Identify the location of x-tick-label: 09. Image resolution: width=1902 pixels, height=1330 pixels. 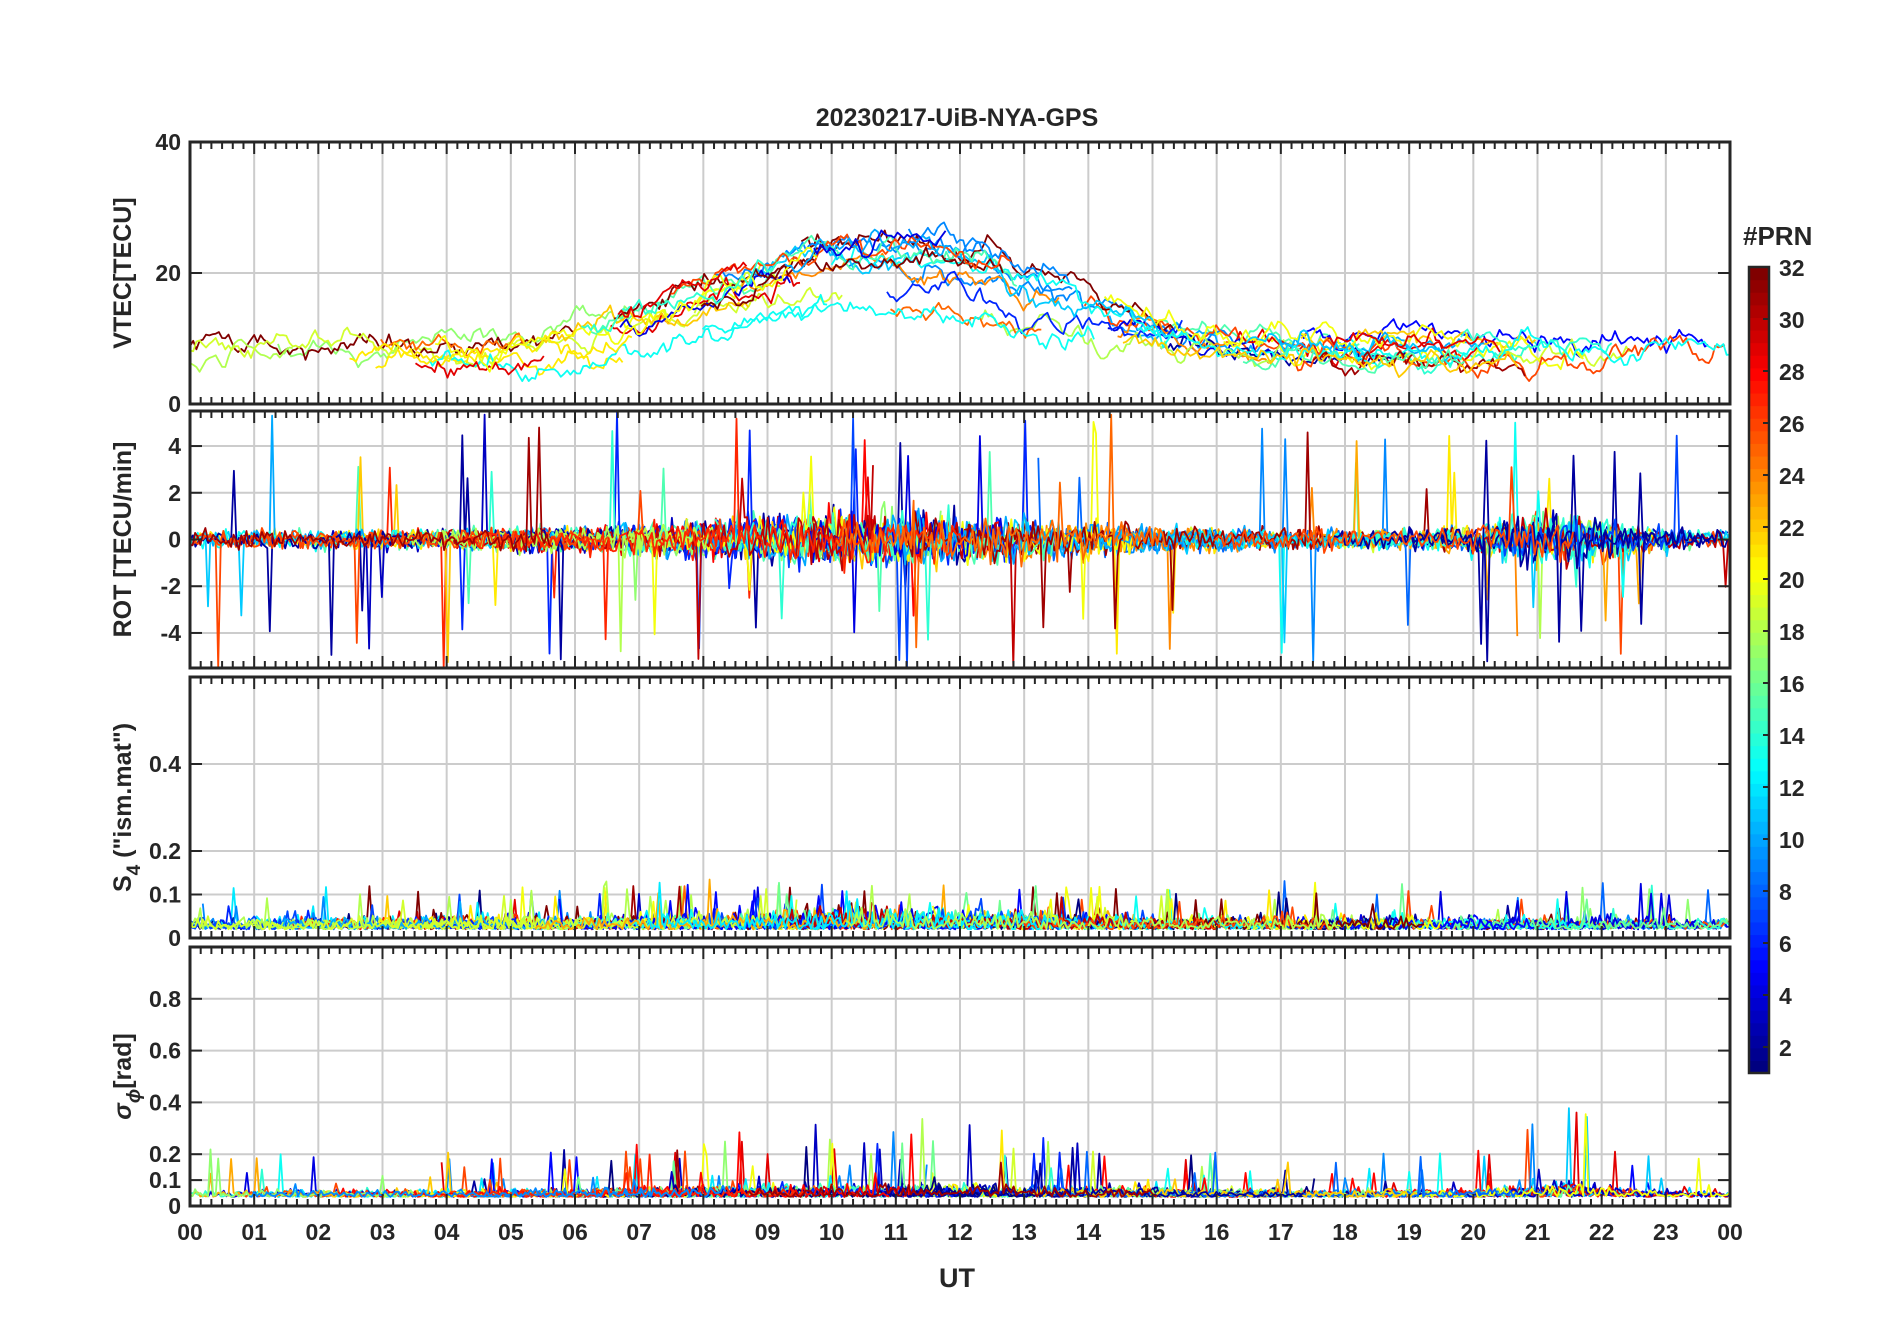
(768, 1232).